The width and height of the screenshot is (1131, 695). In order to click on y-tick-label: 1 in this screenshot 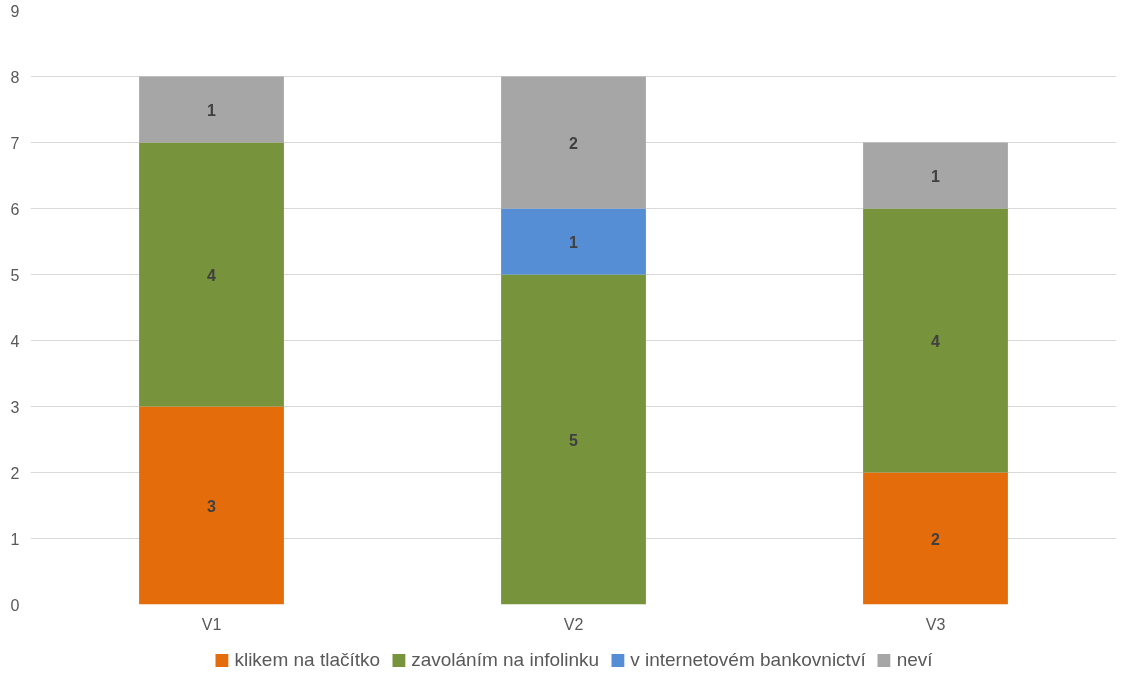, I will do `click(15, 539)`.